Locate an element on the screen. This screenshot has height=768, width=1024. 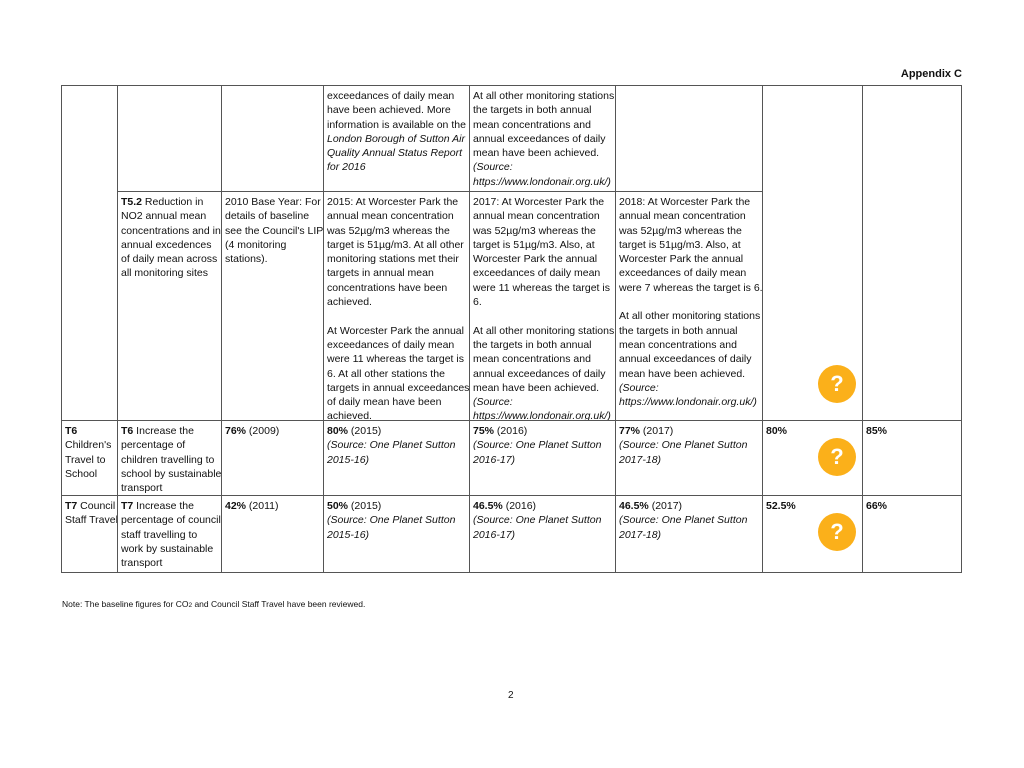
cell-line: targets in annual mean is located at coordinates (397, 273).